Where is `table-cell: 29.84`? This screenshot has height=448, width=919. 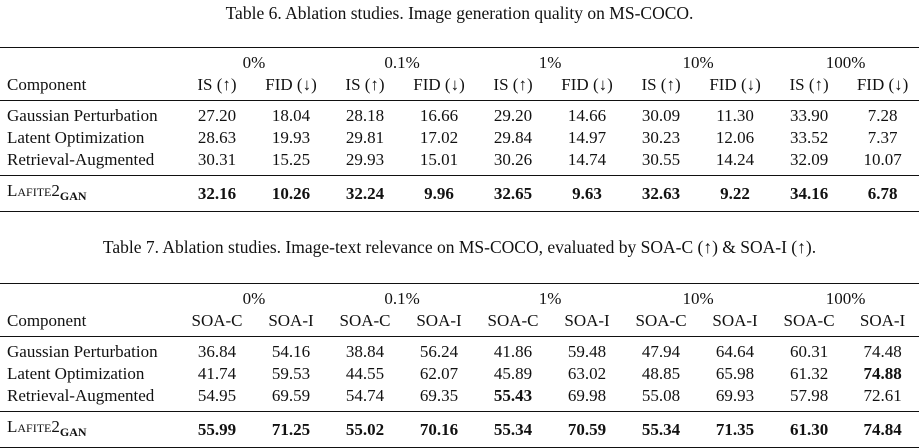
table-cell: 29.84 is located at coordinates (513, 137).